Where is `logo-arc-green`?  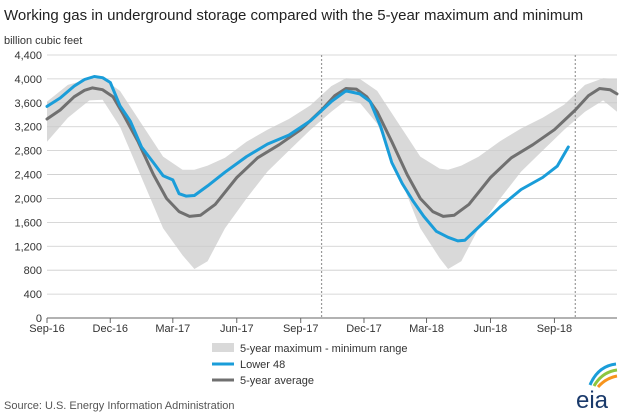
logo-arc-green is located at coordinates (605, 377).